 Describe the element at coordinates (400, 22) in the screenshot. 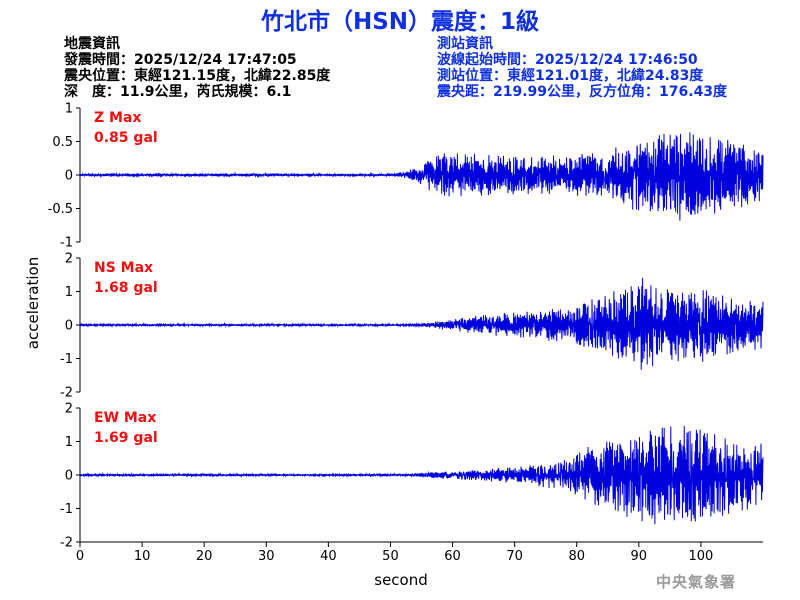

I see `page-title: 竹北市（HSN）震度：1級` at that location.